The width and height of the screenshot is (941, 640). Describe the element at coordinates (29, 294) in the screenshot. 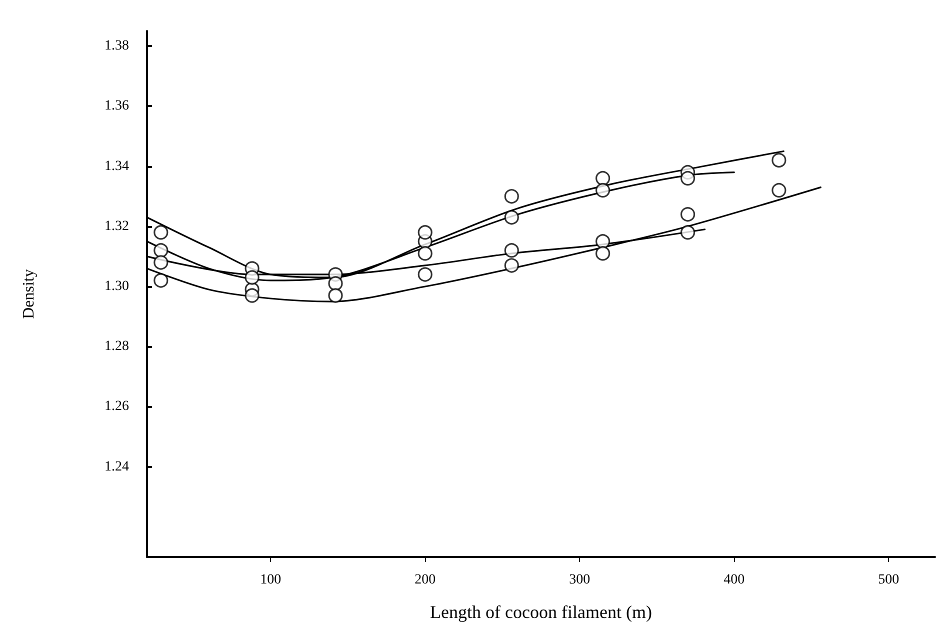

I see `y-axis-title: Density` at that location.